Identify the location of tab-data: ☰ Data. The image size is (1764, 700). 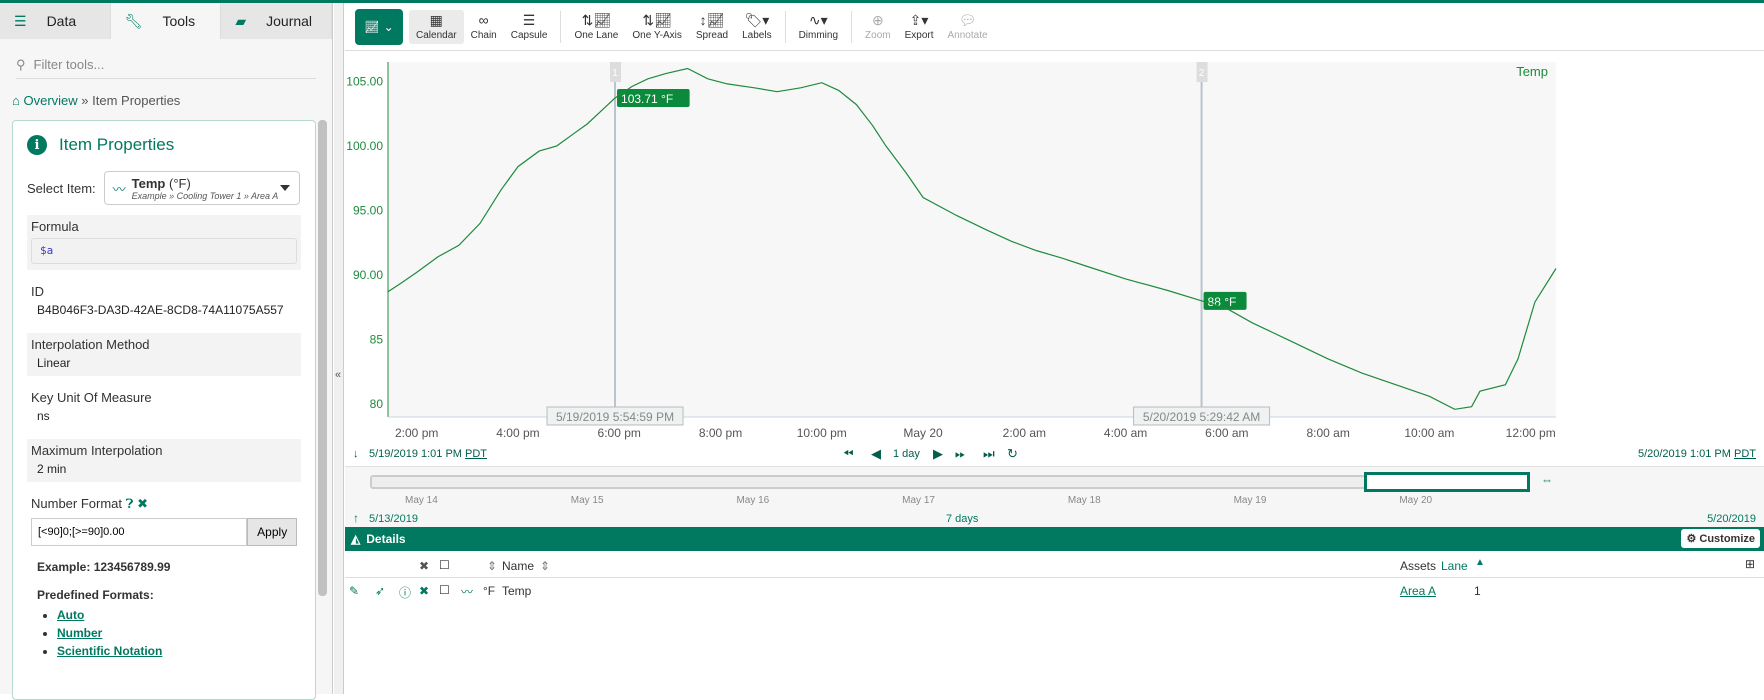
(55, 21).